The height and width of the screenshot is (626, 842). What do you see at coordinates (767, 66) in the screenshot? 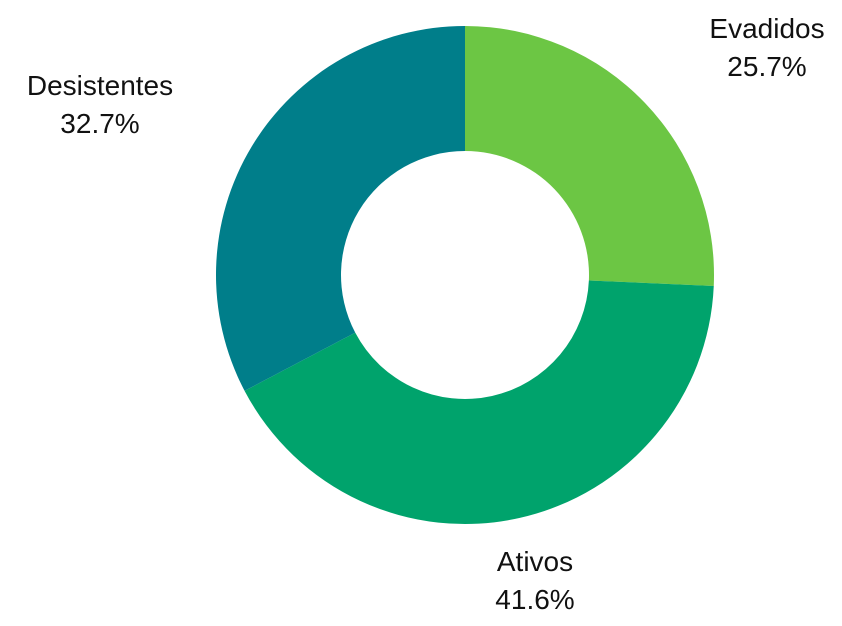
I see `slice-label-evadidos-value: 25.7%` at bounding box center [767, 66].